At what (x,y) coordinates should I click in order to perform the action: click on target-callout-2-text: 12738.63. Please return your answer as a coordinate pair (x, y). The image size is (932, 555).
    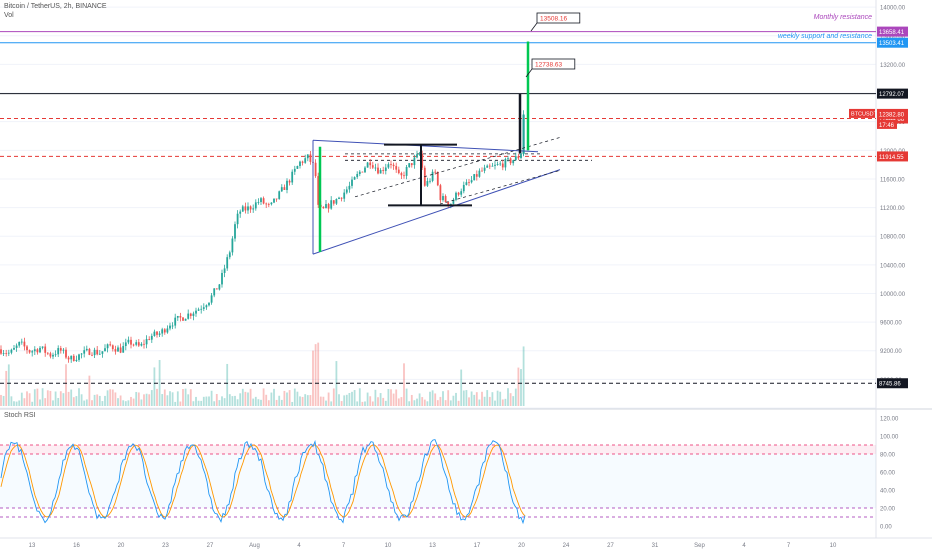
    Looking at the image, I should click on (548, 65).